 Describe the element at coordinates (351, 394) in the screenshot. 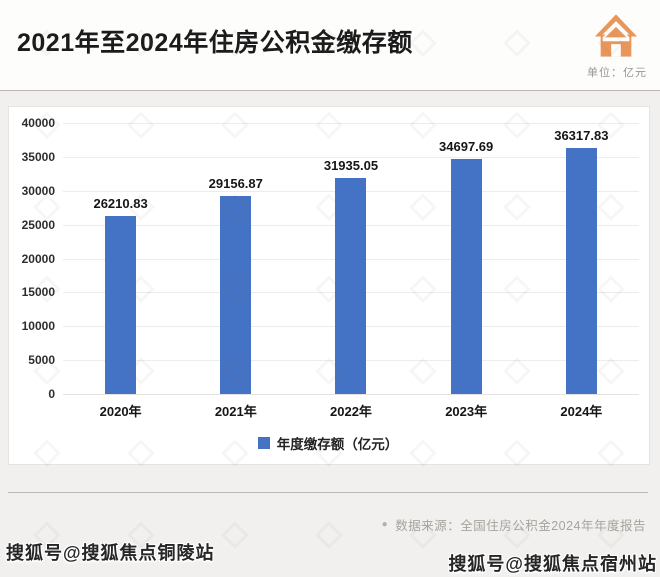

I see `gridline-baseline` at that location.